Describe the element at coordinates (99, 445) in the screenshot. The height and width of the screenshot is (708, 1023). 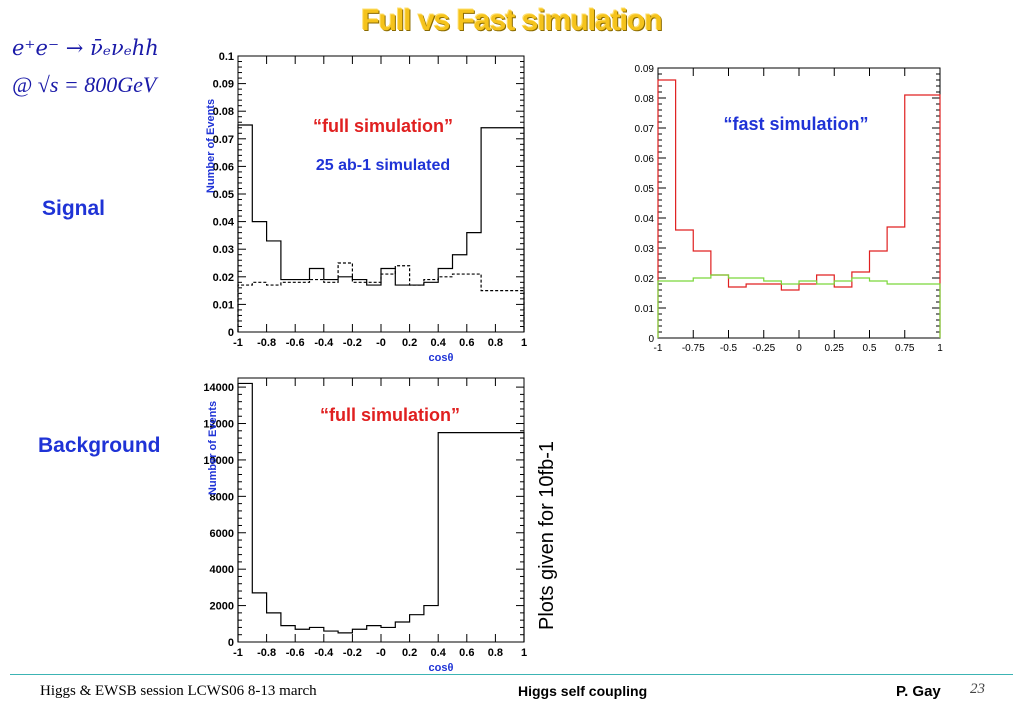
I see `background-label: Background` at that location.